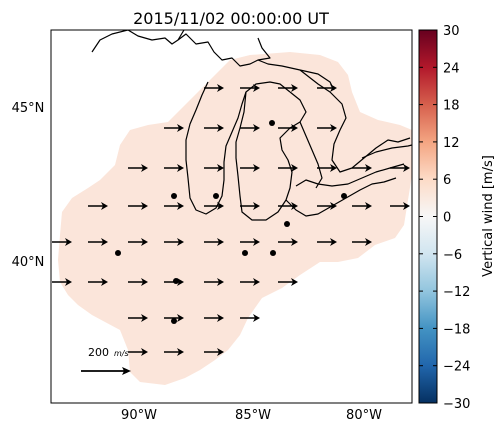  Describe the element at coordinates (452, 255) in the screenshot. I see `colorbar-tick-label: −6` at that location.